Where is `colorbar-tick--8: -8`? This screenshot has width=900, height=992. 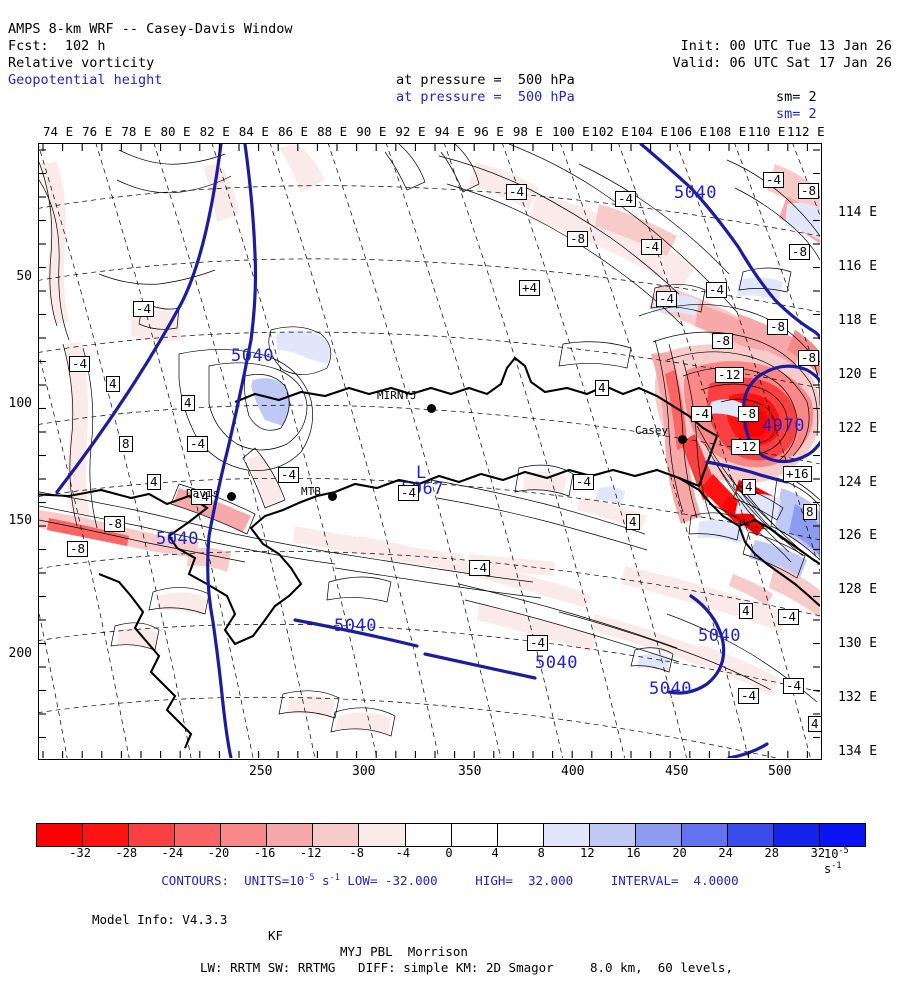
colorbar-tick--8: -8 is located at coordinates (356, 853).